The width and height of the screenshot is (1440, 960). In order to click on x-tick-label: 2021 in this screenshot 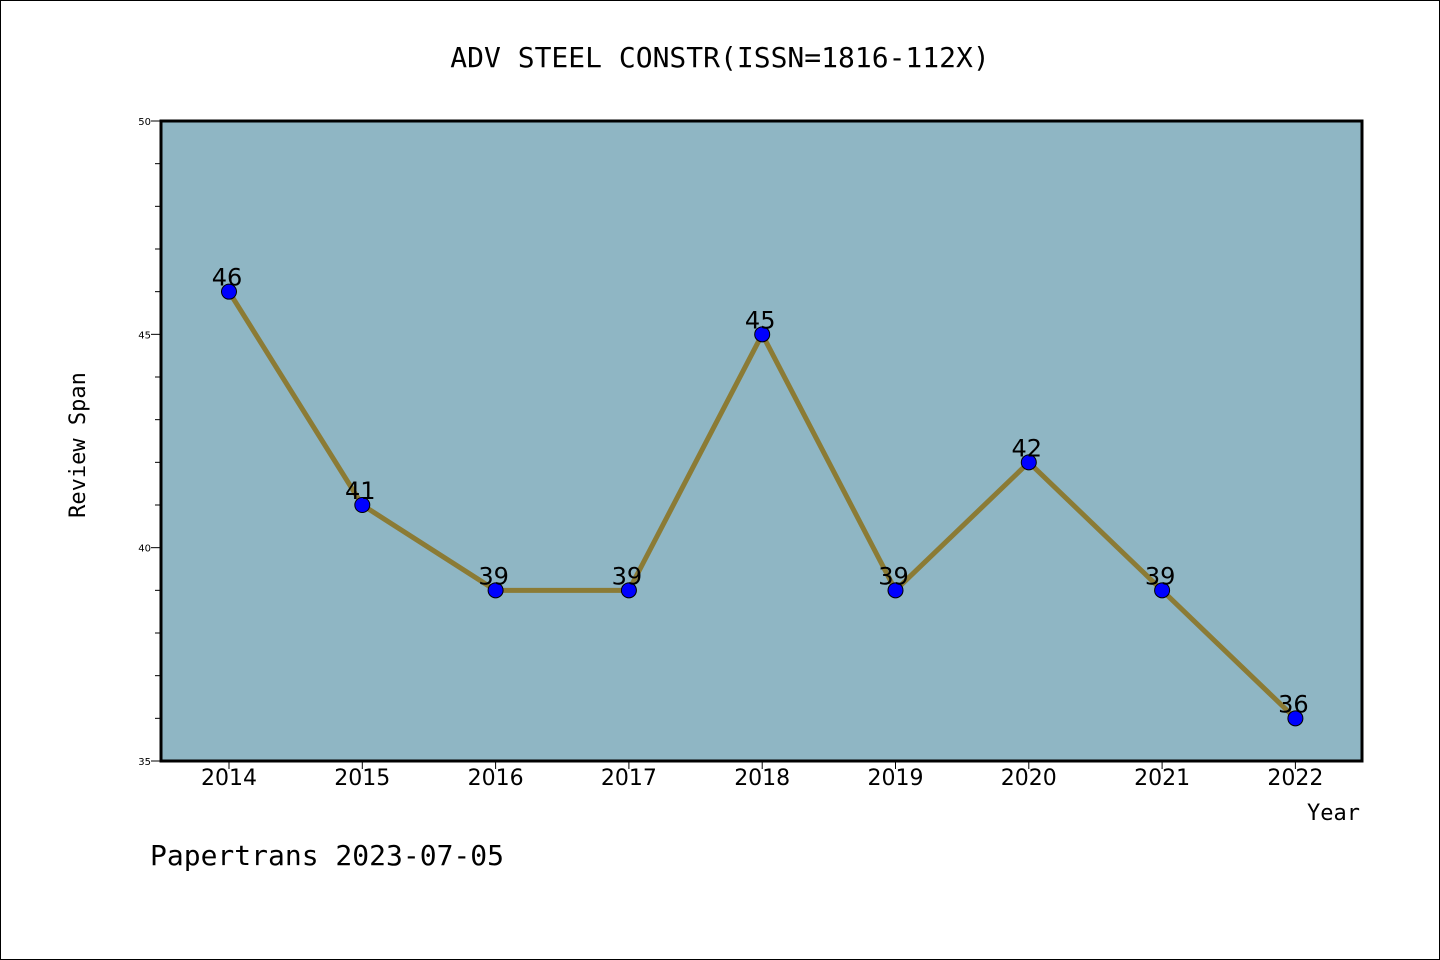, I will do `click(1162, 778)`.